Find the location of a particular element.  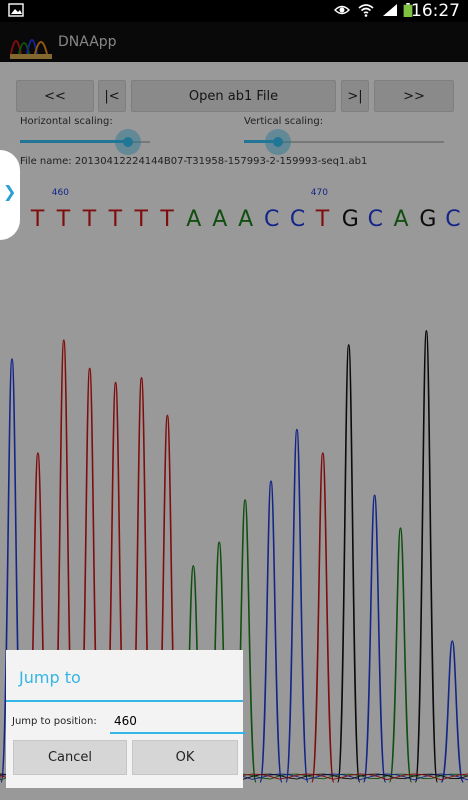

battery-icon is located at coordinates (408, 10).